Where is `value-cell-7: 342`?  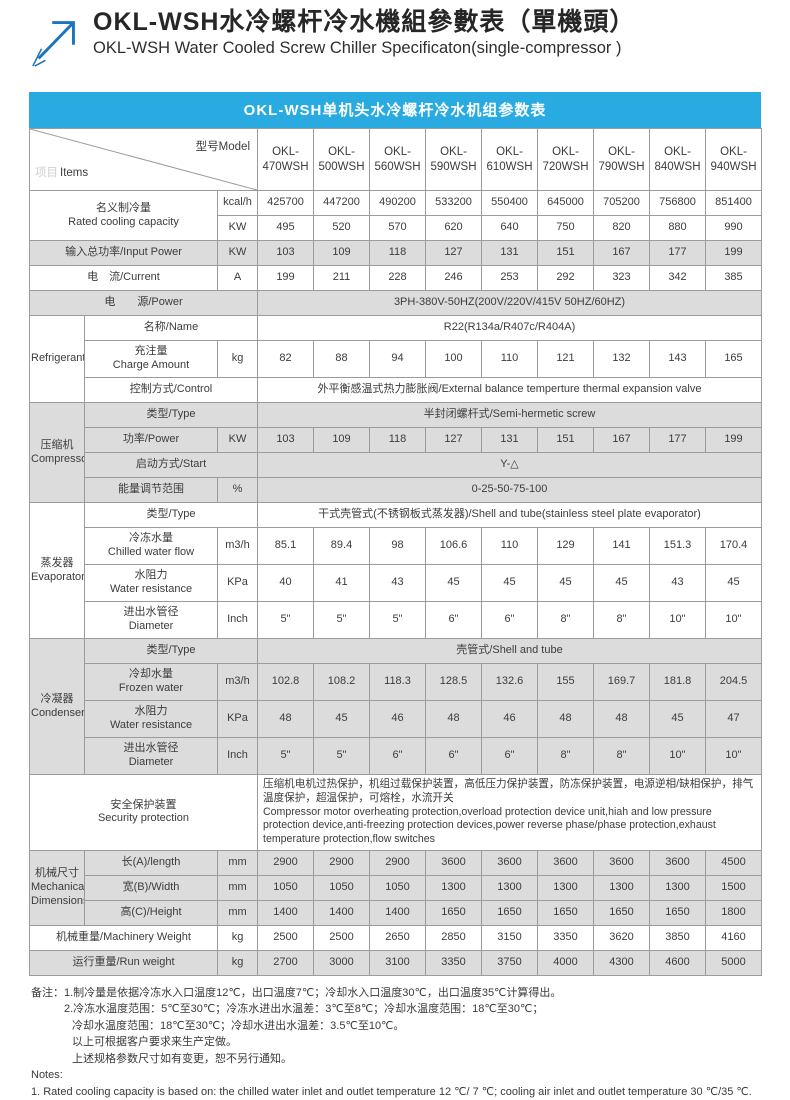
value-cell-7: 342 is located at coordinates (677, 278).